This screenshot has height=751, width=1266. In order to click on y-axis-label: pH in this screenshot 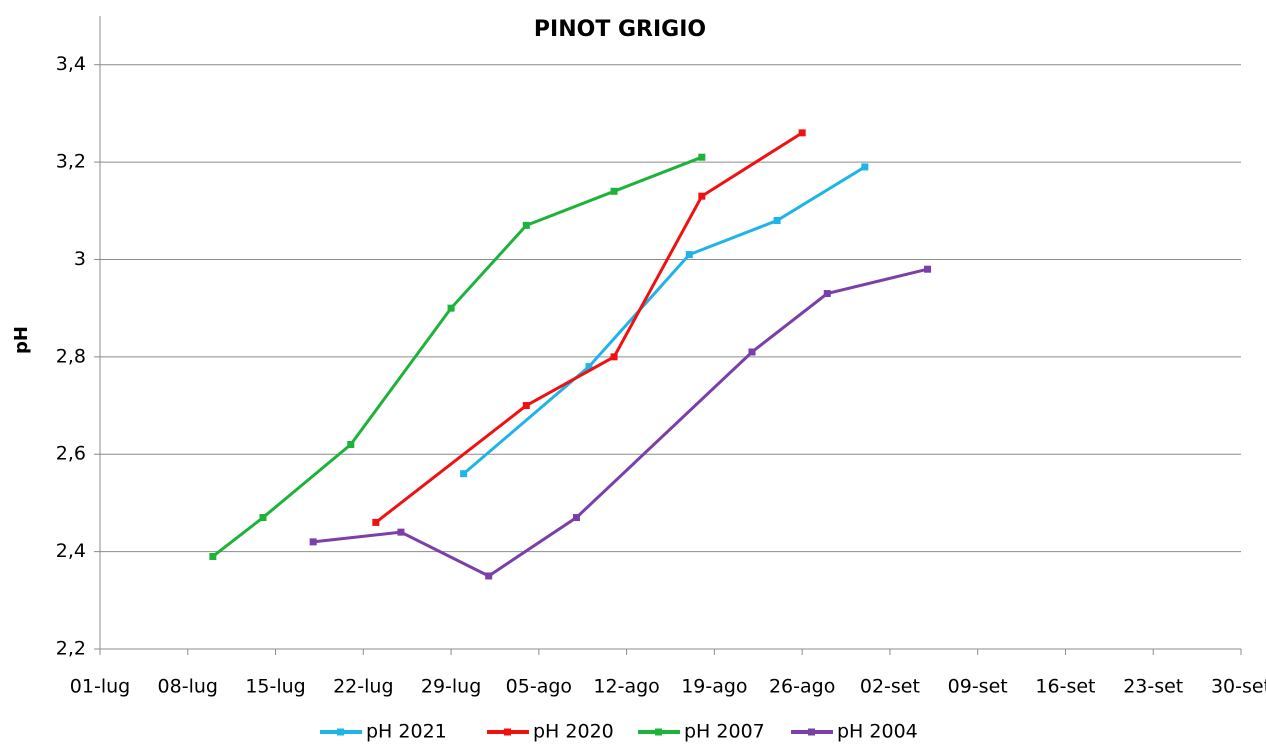, I will do `click(21, 340)`.